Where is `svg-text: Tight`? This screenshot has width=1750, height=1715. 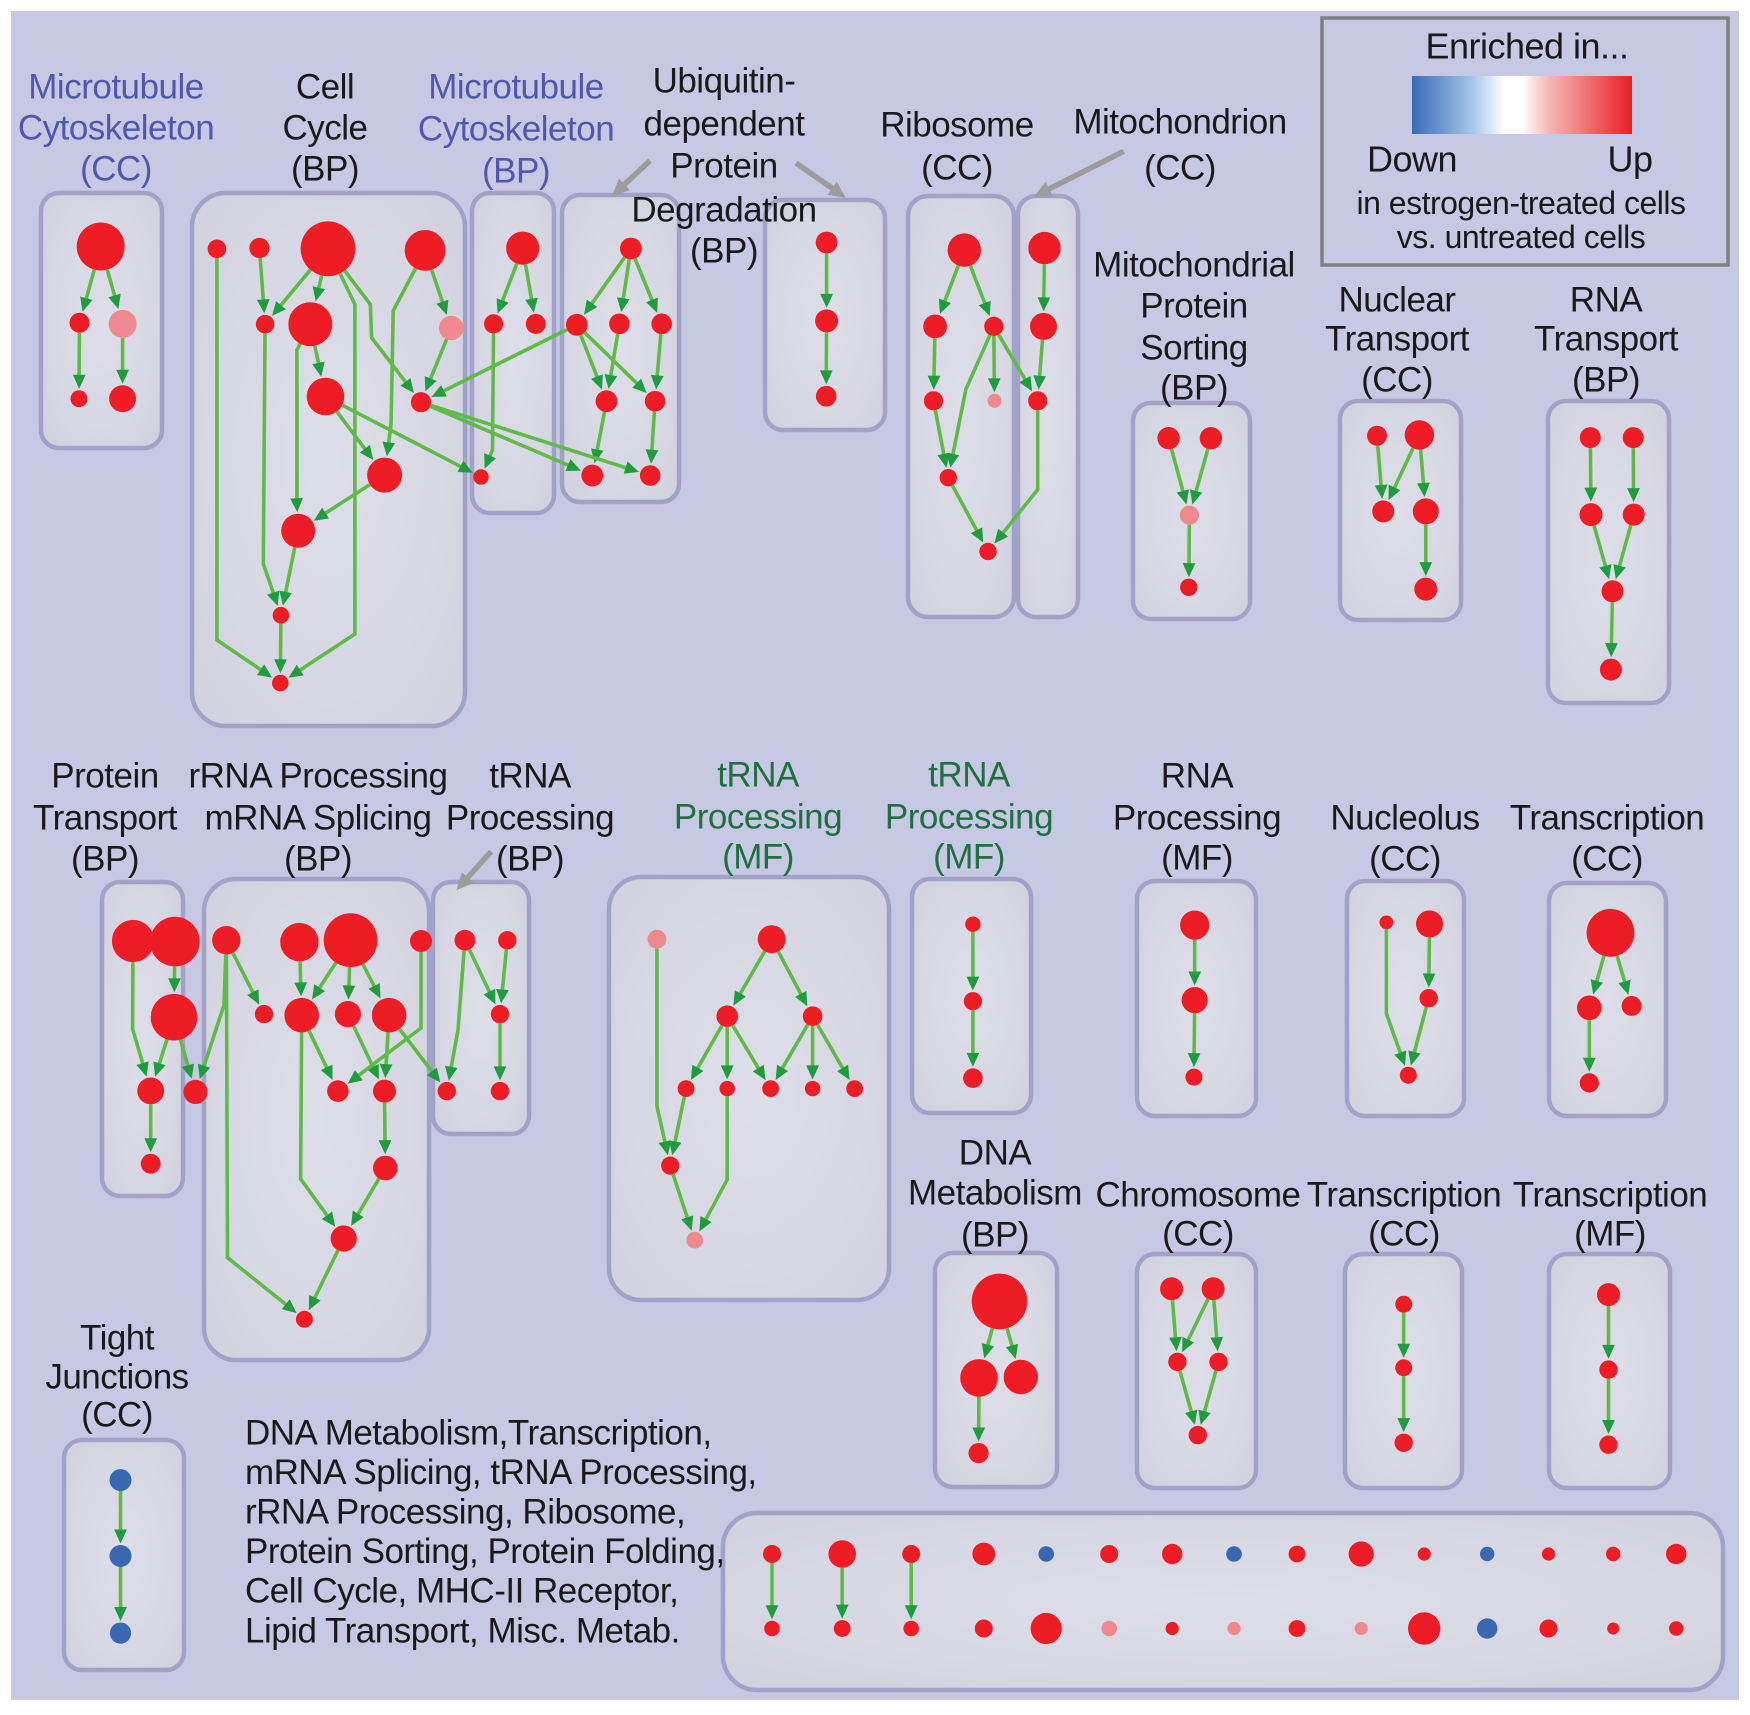 svg-text: Tight is located at coordinates (117, 1337).